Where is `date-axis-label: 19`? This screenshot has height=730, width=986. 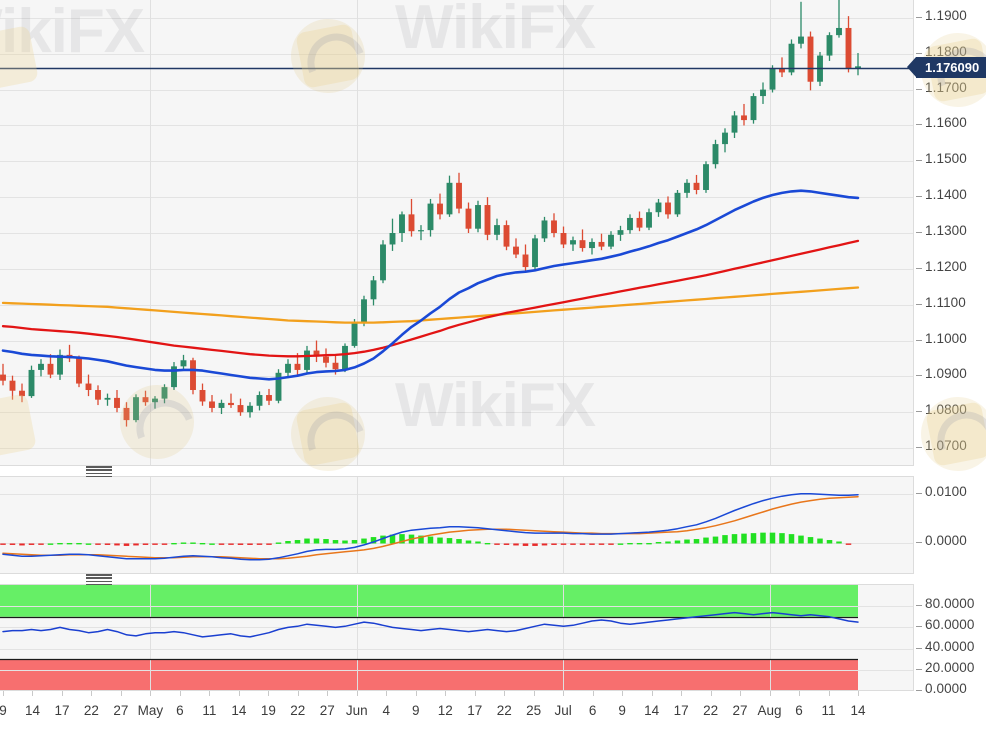
date-axis-label: 19 is located at coordinates (268, 710).